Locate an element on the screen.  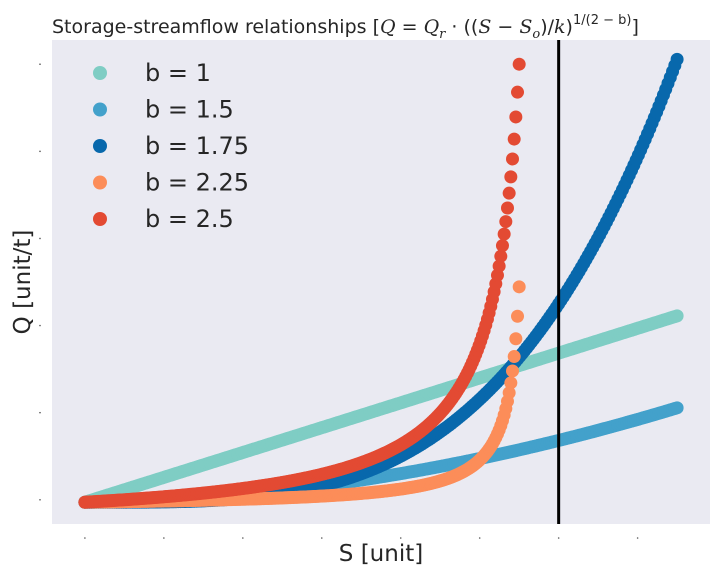
y-axis-label: Q [unit/t] is located at coordinates (23, 282).